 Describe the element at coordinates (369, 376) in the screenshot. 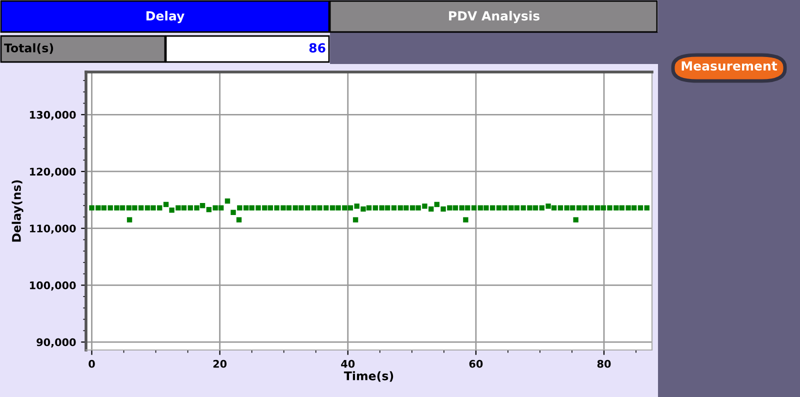

I see `x-axis-title: Time(s)` at that location.